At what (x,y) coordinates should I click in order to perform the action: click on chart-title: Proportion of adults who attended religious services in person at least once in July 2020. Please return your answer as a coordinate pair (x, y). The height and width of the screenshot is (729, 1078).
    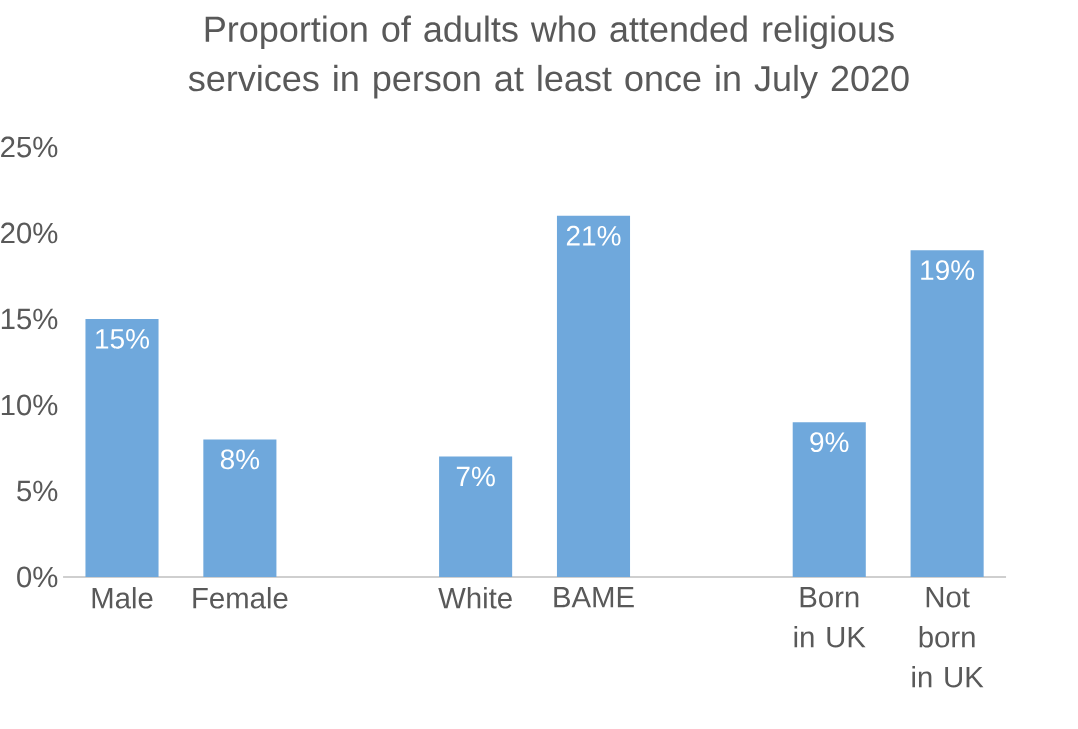
    Looking at the image, I should click on (548, 57).